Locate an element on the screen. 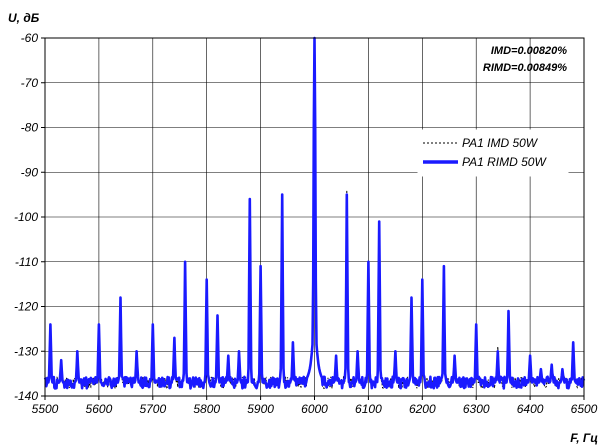 The width and height of the screenshot is (599, 446). x-tick-label: 6200 is located at coordinates (422, 409).